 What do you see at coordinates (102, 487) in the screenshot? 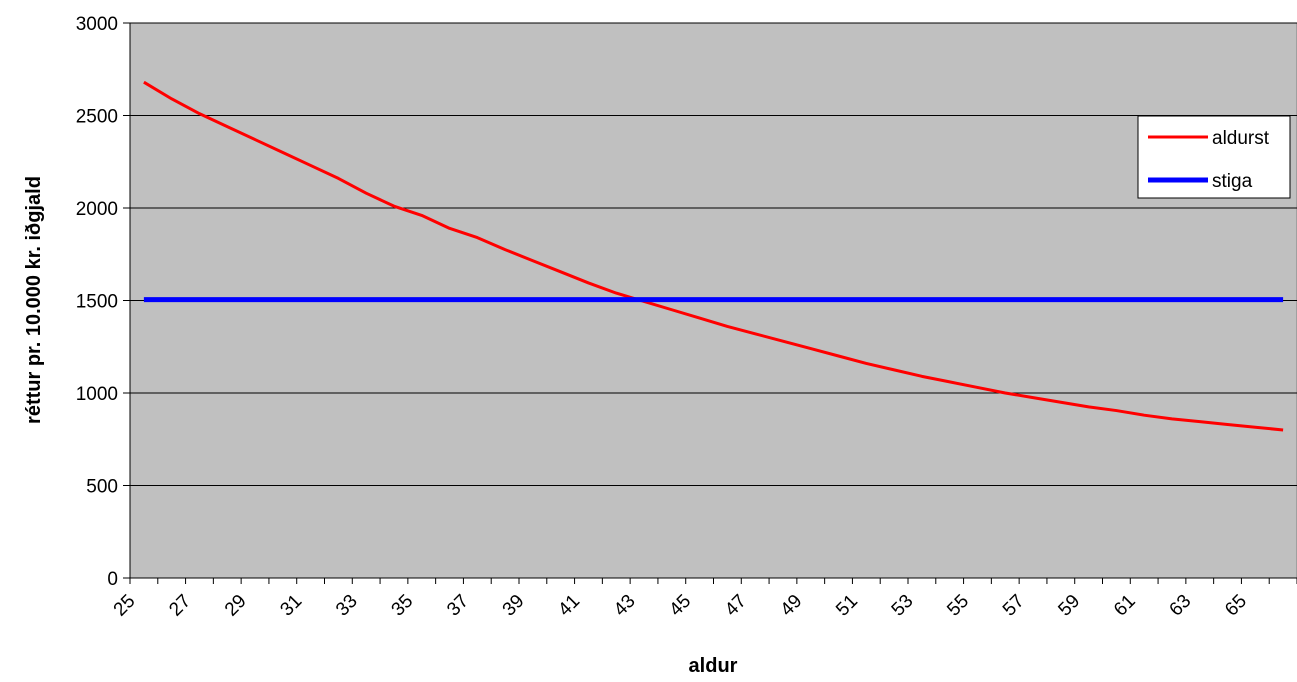
I see `y-tick-label: 500` at bounding box center [102, 487].